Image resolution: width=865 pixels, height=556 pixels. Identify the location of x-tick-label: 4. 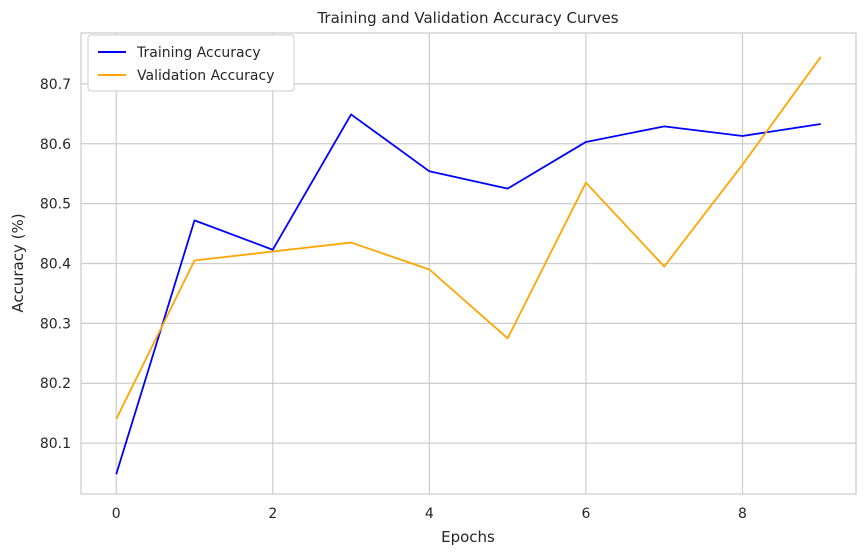
(429, 514).